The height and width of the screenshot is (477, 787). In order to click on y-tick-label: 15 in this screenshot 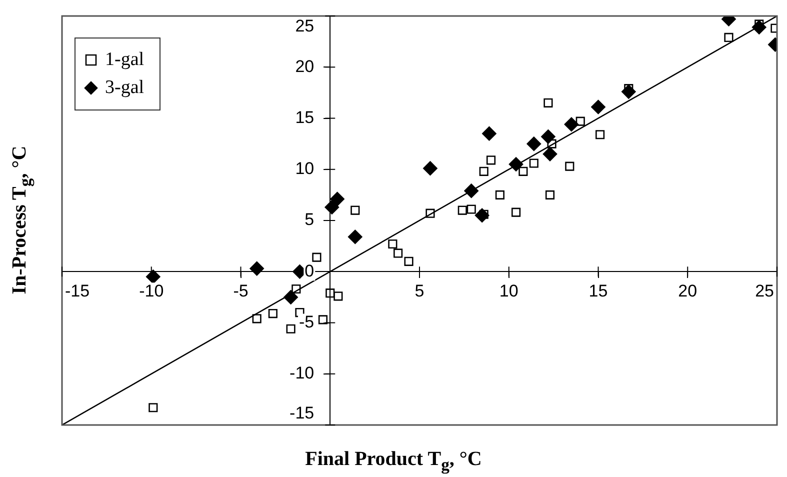, I will do `click(304, 117)`.